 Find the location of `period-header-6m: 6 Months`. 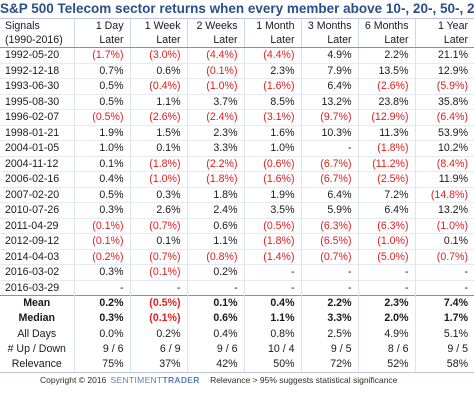

period-header-6m: 6 Months is located at coordinates (386, 26).